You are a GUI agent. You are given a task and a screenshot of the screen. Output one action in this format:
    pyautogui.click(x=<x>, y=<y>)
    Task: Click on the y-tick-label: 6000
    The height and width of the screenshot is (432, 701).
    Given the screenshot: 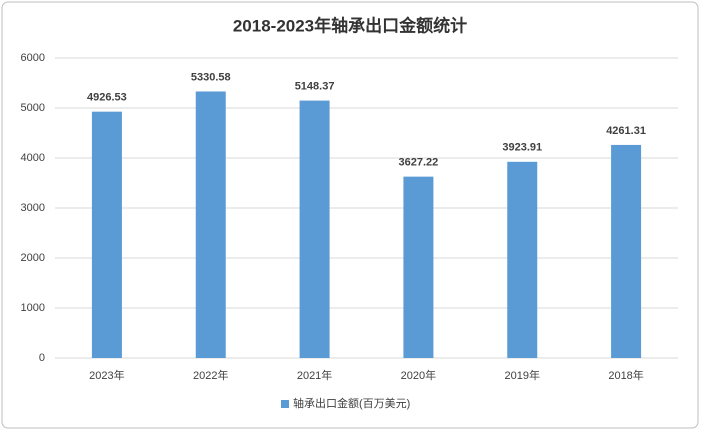 What is the action you would take?
    pyautogui.click(x=33, y=58)
    